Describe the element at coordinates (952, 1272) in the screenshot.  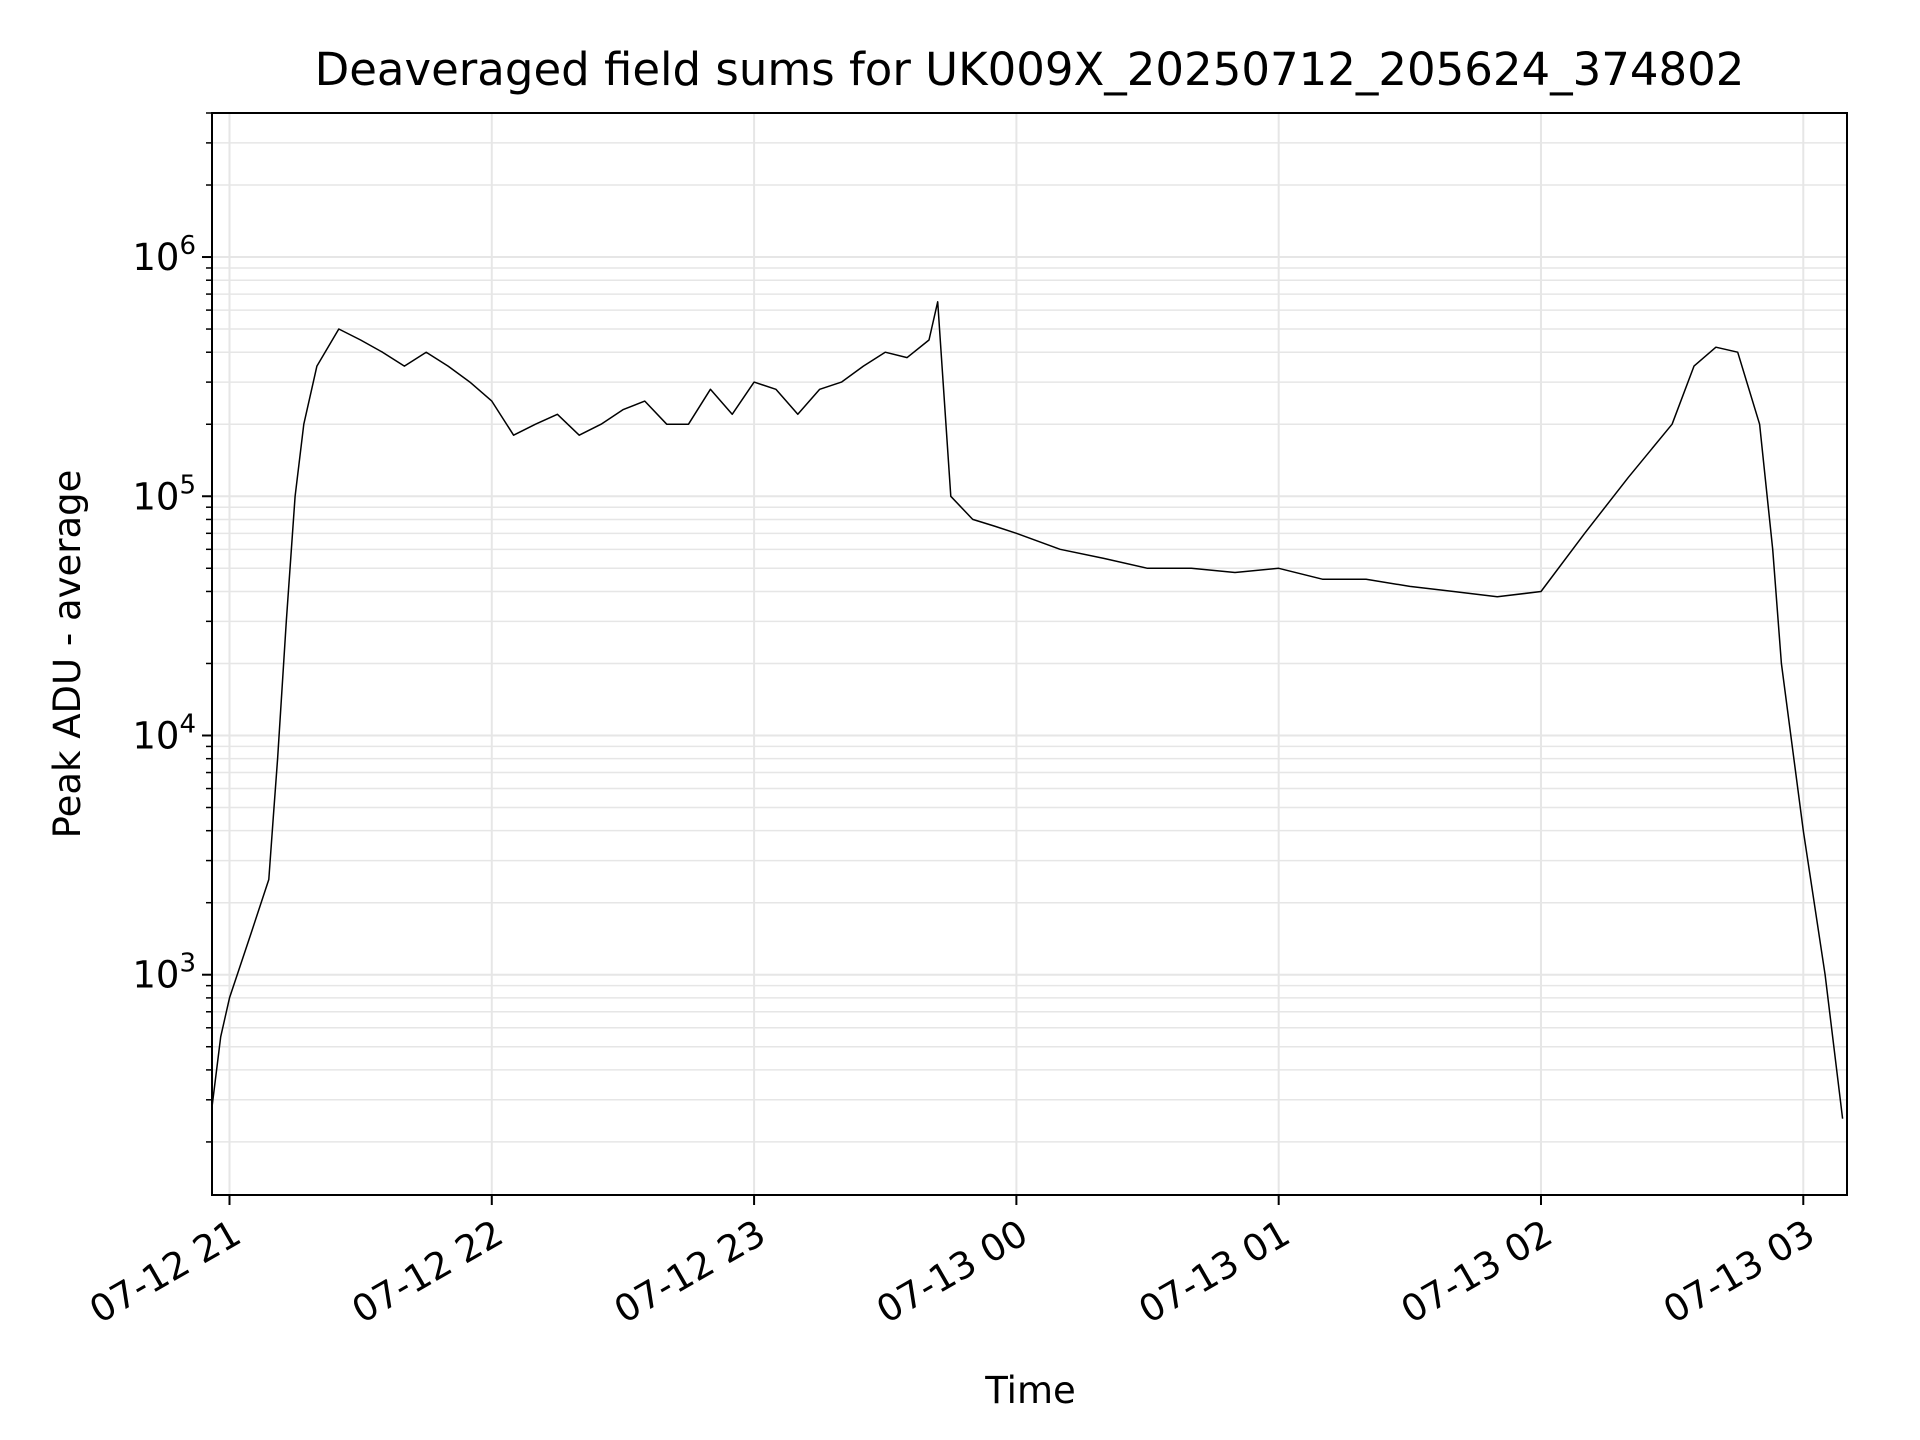
I see `x-tick-label: 07-13 00` at that location.